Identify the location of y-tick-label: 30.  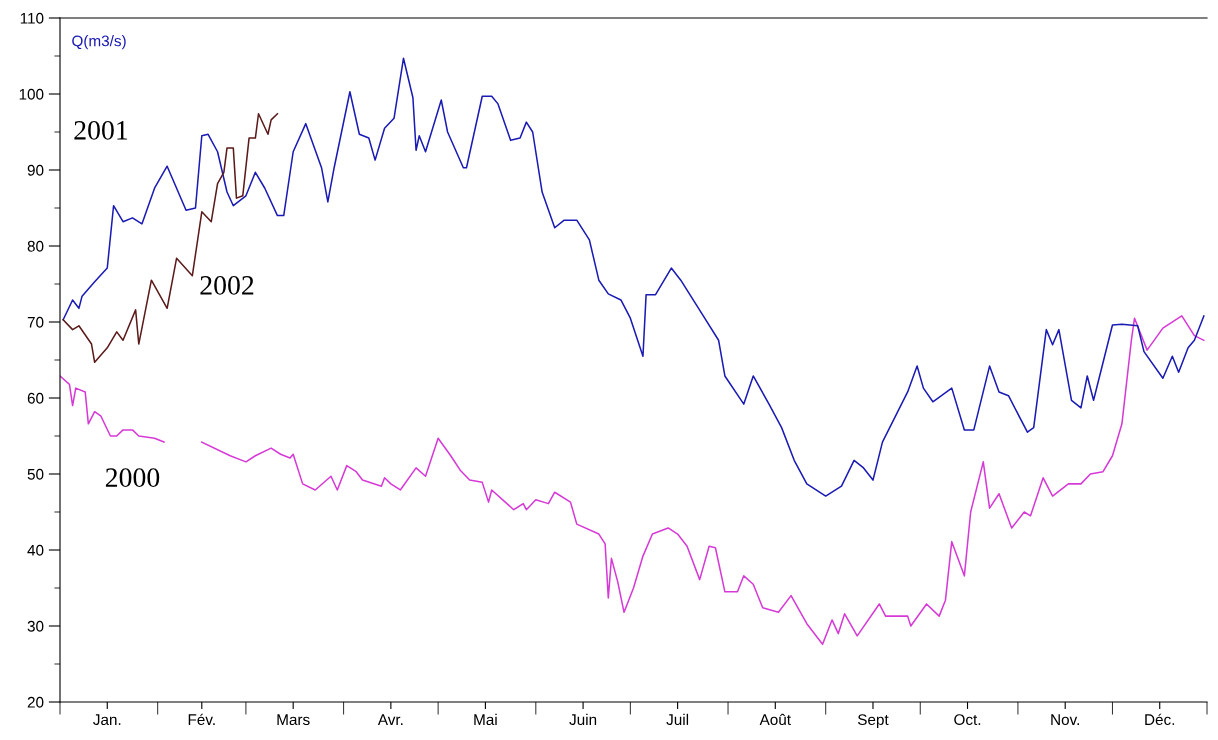
(35, 626).